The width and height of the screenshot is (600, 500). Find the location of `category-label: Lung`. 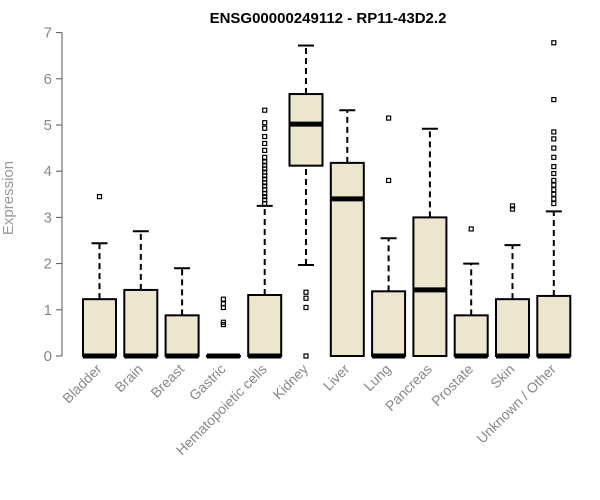

category-label: Lung is located at coordinates (376, 377).